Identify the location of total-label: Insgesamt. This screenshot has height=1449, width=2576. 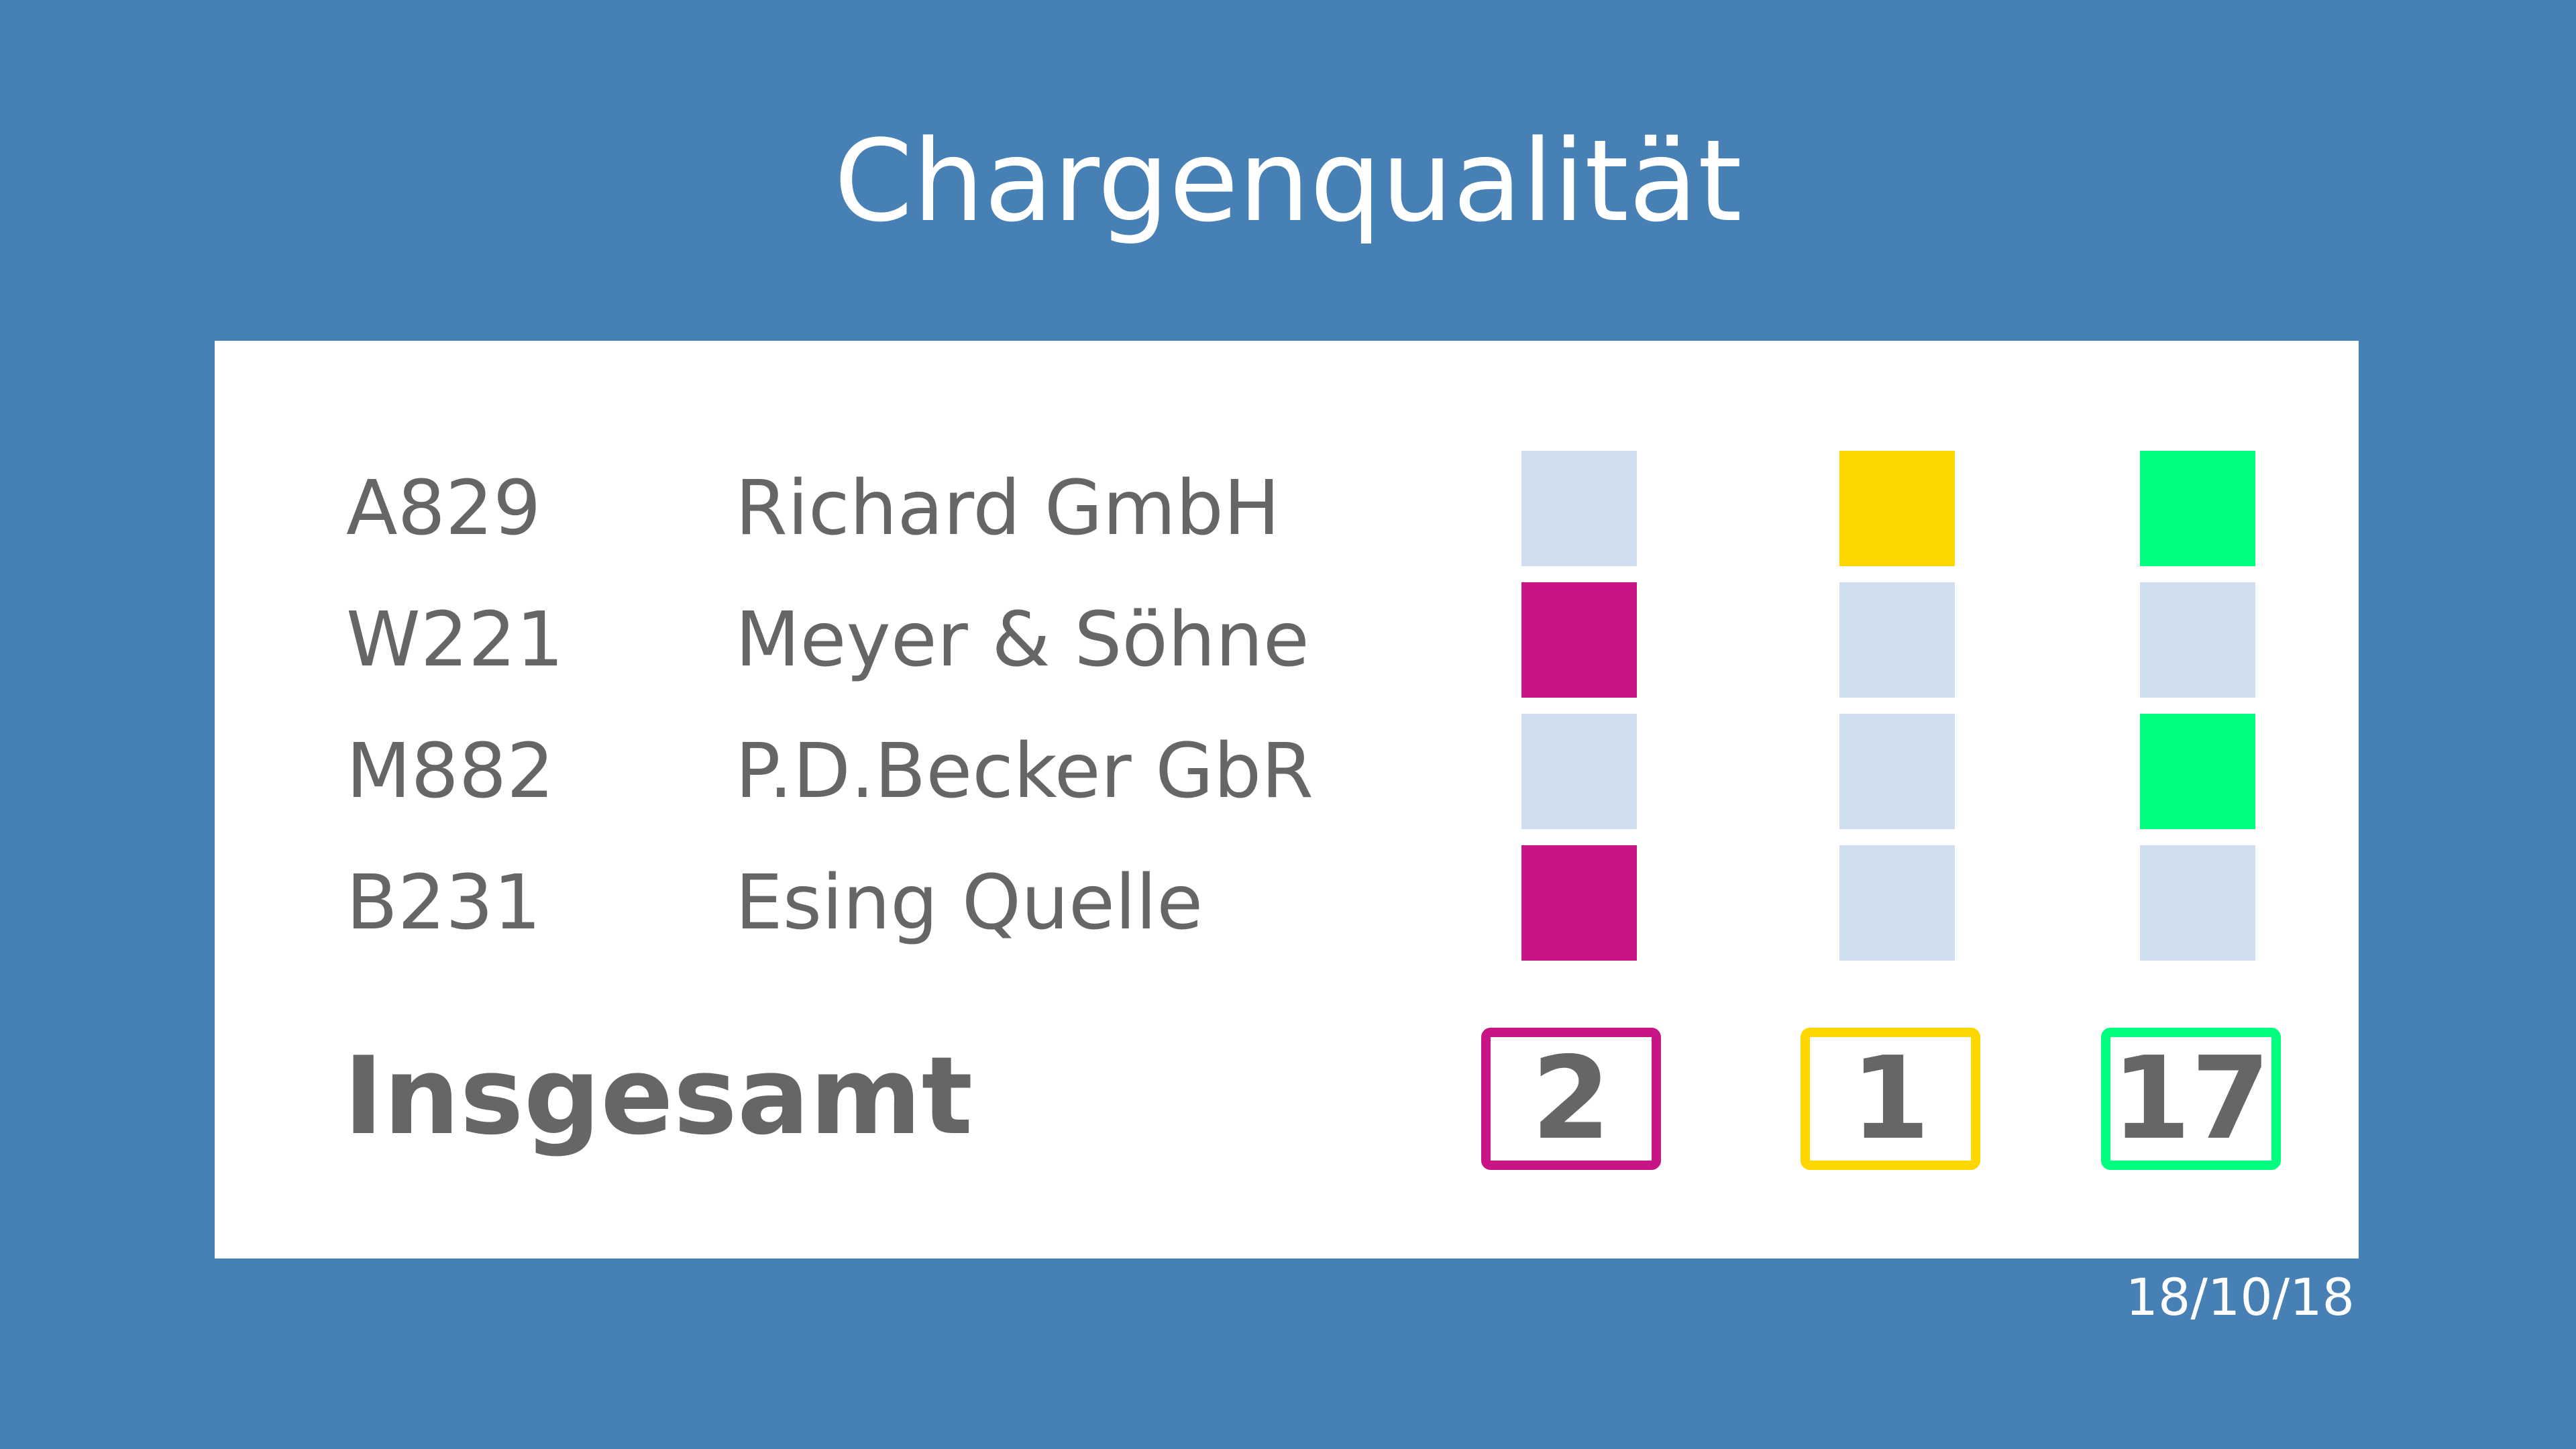
(658, 1096).